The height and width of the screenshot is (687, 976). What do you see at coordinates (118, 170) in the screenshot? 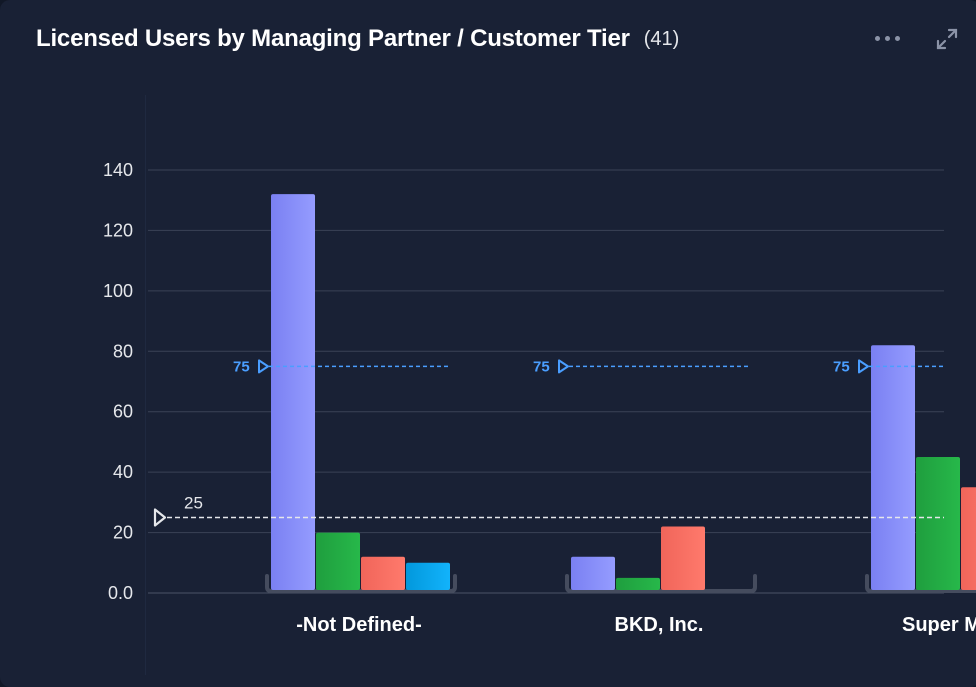
I see `y-tick-label: 140` at bounding box center [118, 170].